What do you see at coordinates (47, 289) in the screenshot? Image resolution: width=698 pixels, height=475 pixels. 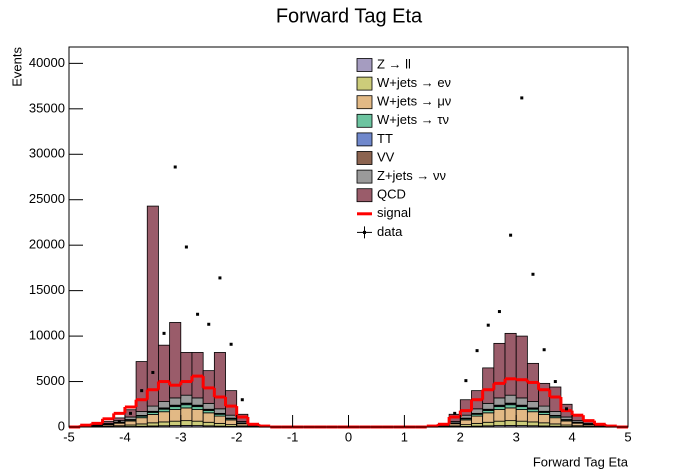 I see `y-tick-label: 15000` at bounding box center [47, 289].